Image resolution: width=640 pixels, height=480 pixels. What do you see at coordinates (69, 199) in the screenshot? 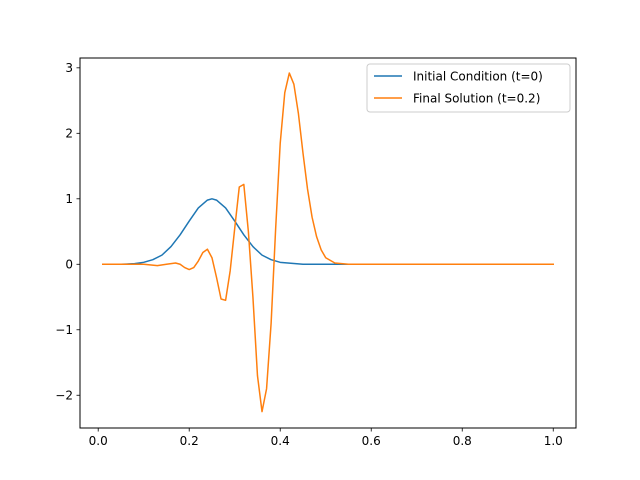
I see `y-tick-label: 1` at bounding box center [69, 199].